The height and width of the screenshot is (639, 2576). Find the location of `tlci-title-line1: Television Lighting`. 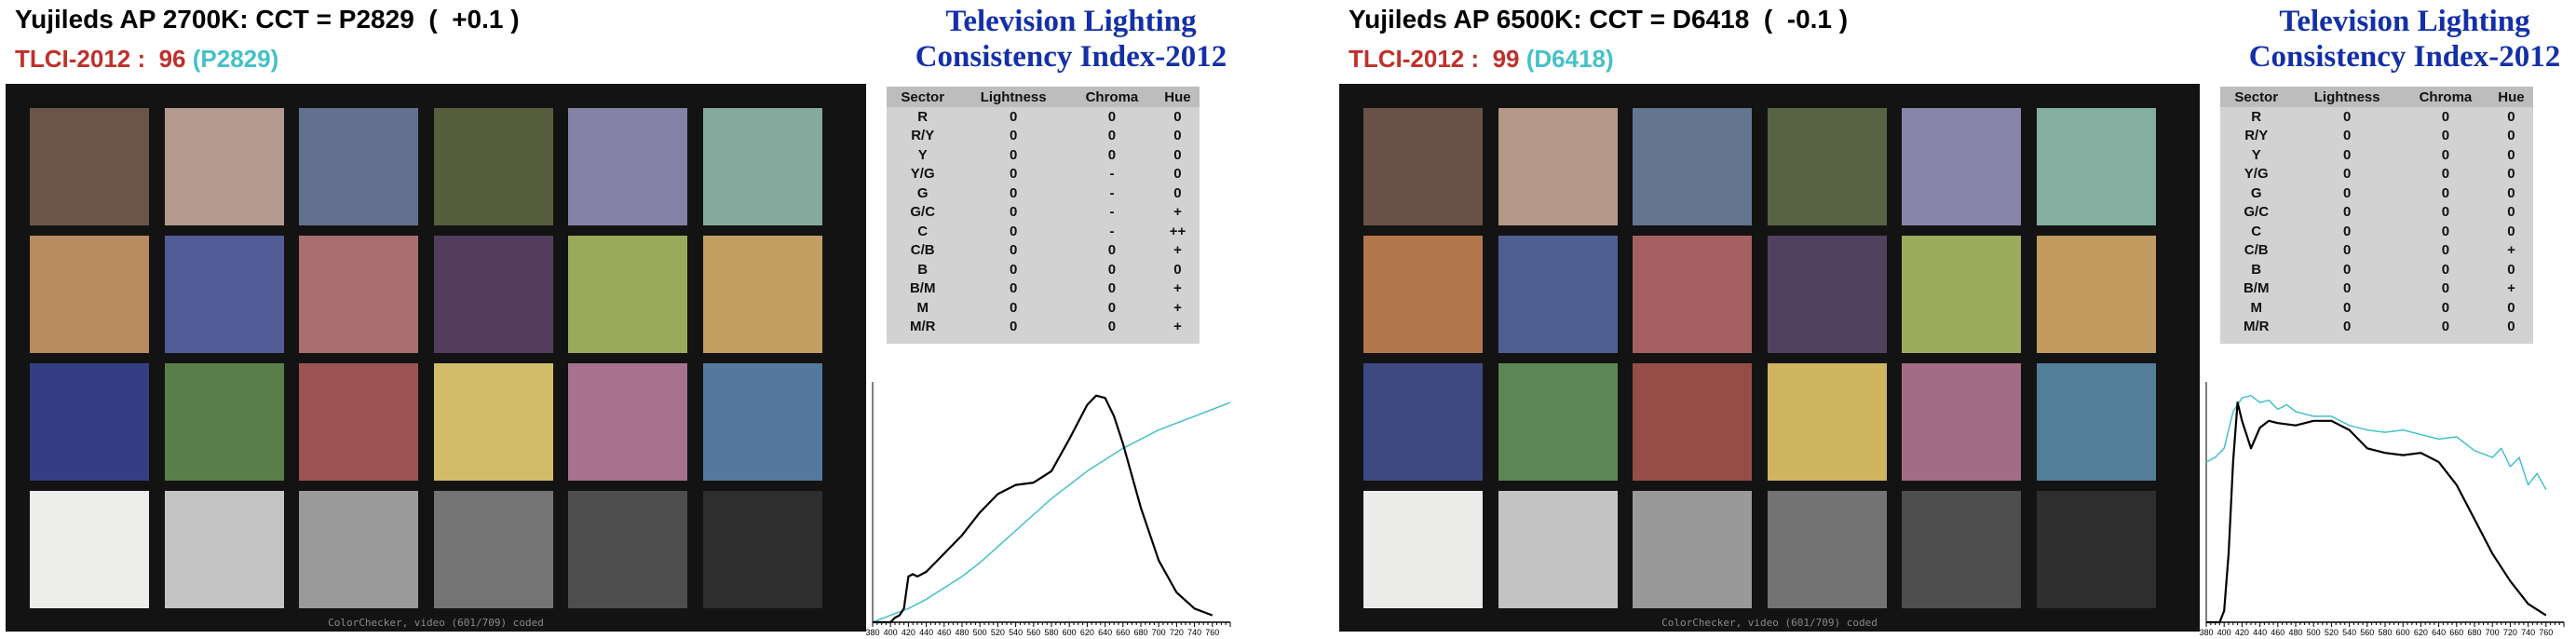

tlci-title-line1: Television Lighting is located at coordinates (1071, 21).